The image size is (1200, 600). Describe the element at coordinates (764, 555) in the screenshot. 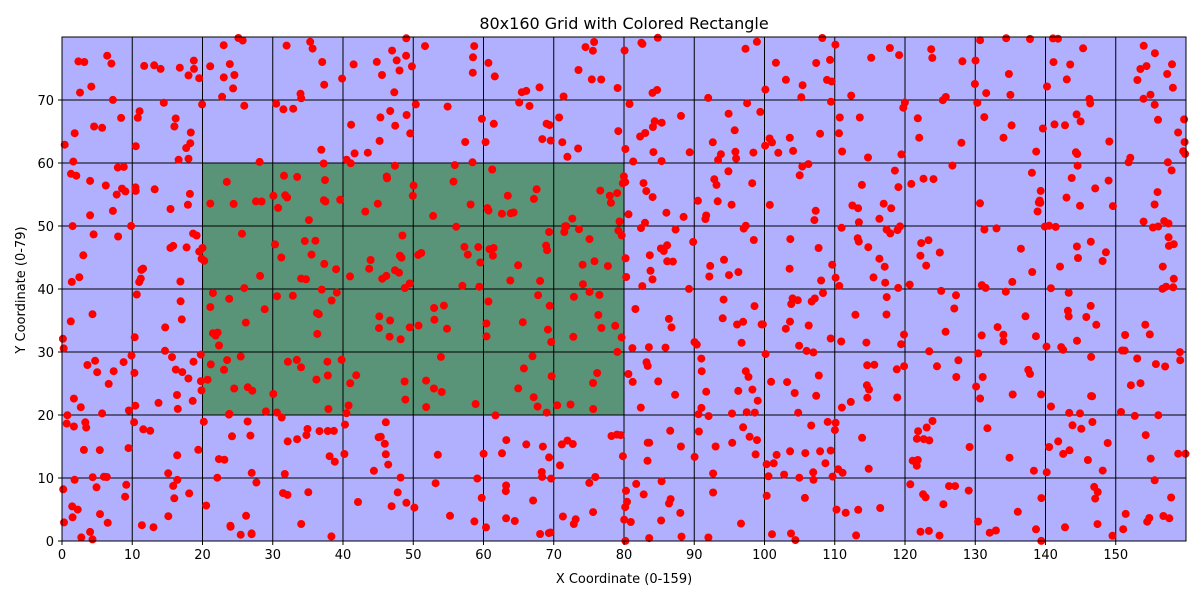

I see `x-tick-label: 100` at that location.